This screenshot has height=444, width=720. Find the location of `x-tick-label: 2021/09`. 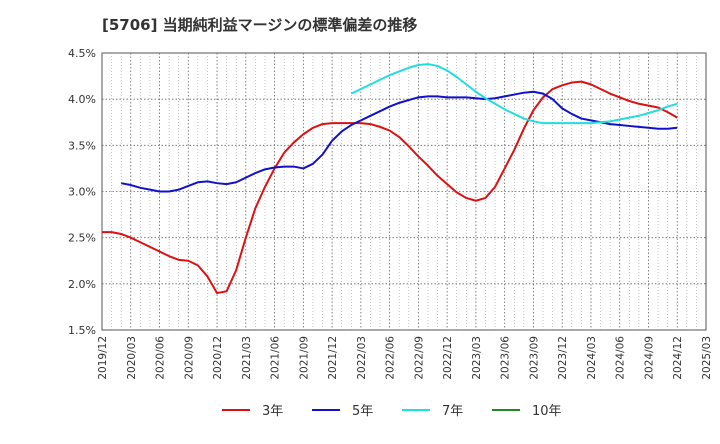

x-tick-label: 2021/09 is located at coordinates (304, 358).